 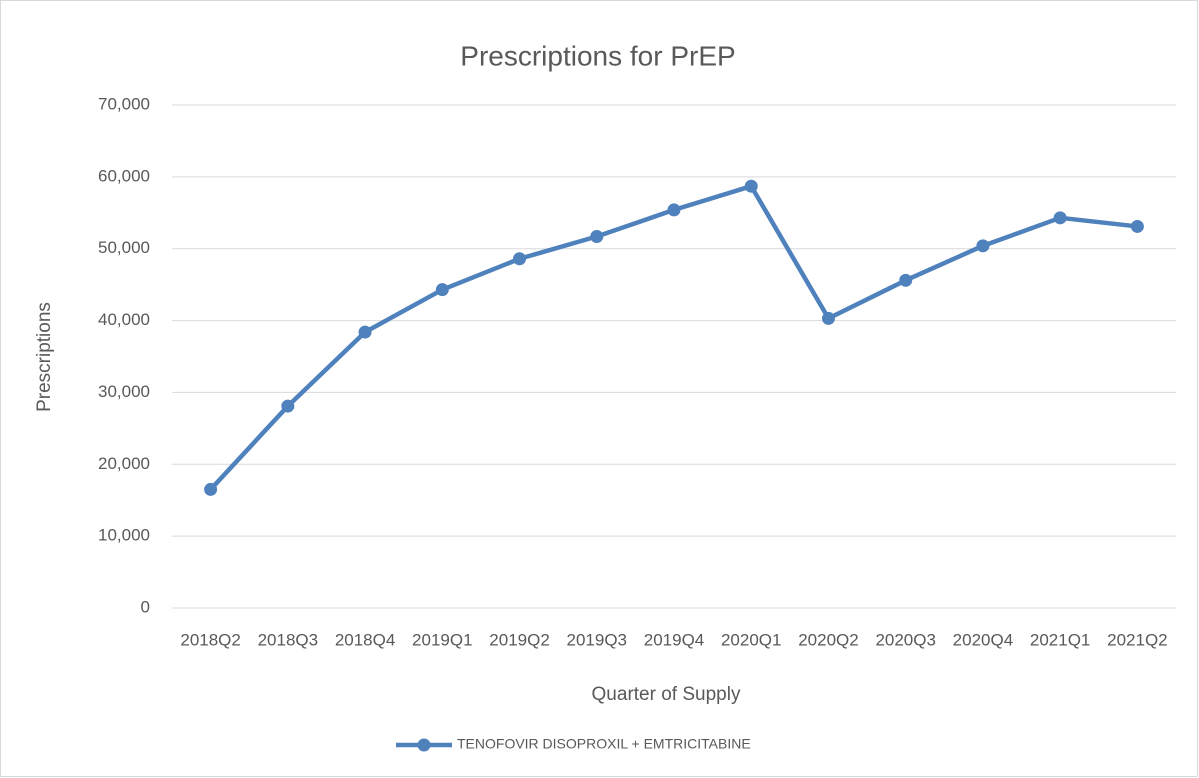 What do you see at coordinates (124, 175) in the screenshot?
I see `y-tick-label: 60,000` at bounding box center [124, 175].